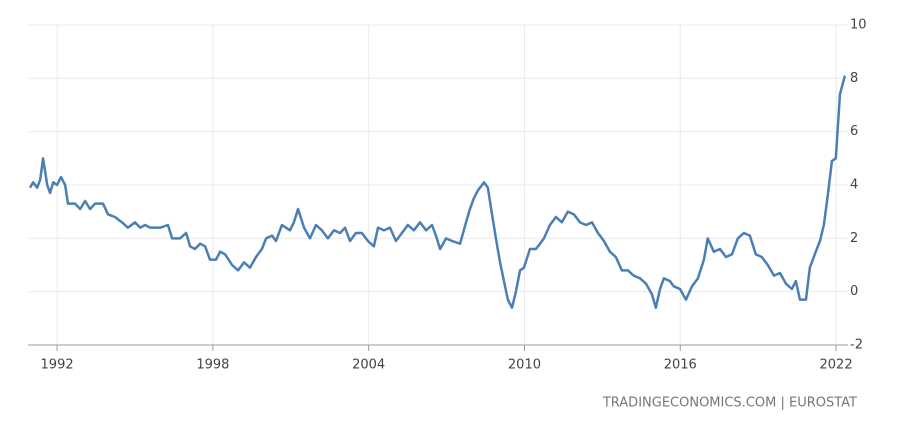 The image size is (912, 425). I want to click on y-tick-label: 2, so click(854, 238).